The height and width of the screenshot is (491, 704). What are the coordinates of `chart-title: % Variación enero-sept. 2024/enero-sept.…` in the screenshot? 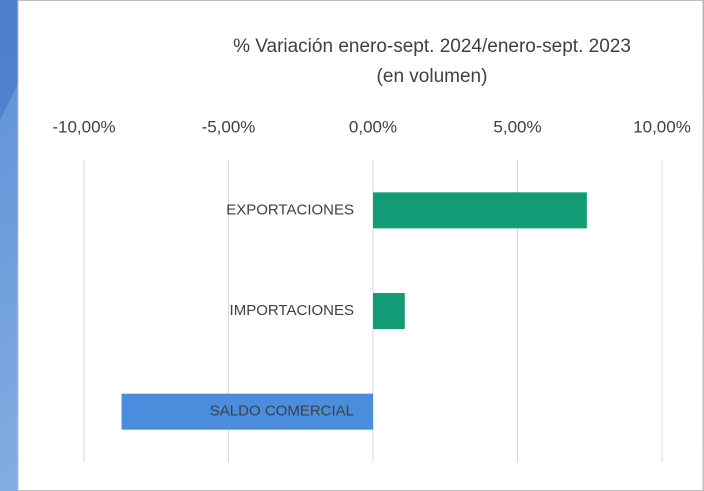 It's located at (432, 46).